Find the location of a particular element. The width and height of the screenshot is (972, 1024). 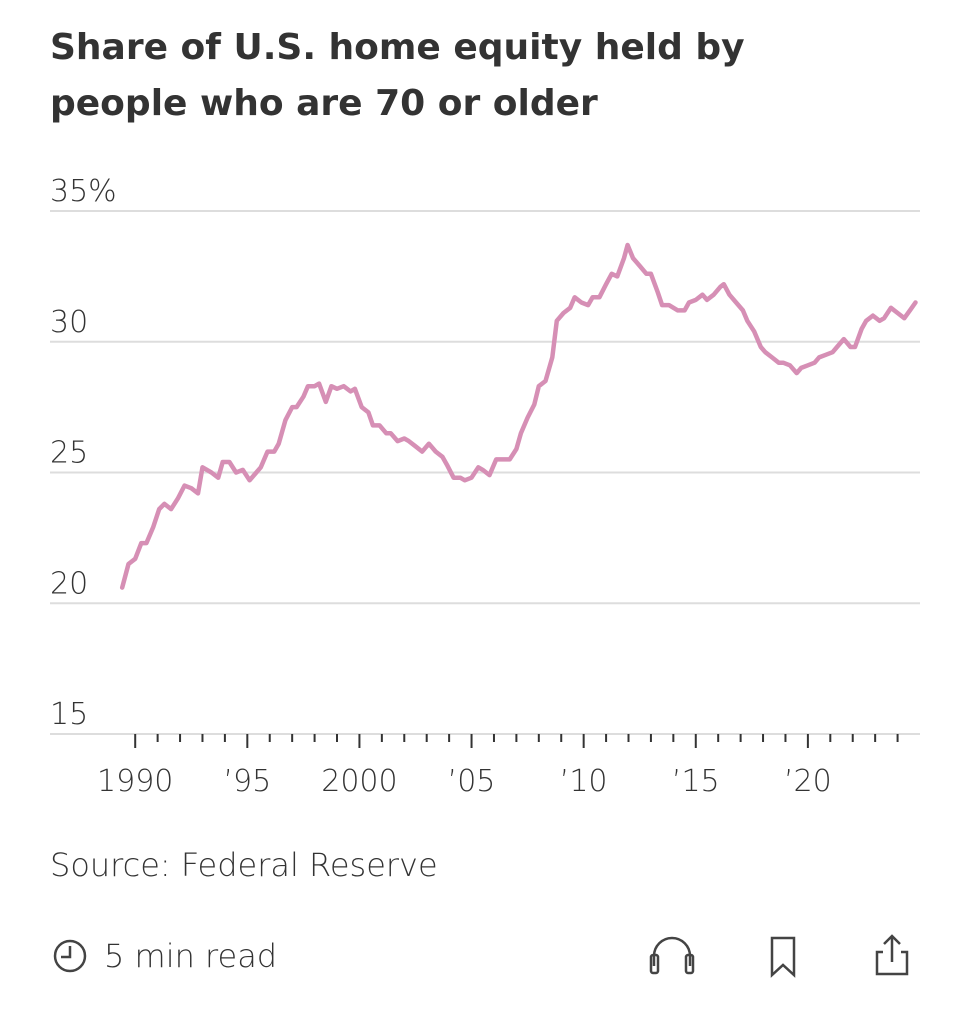

source: Source: Federal Reserve is located at coordinates (244, 865).